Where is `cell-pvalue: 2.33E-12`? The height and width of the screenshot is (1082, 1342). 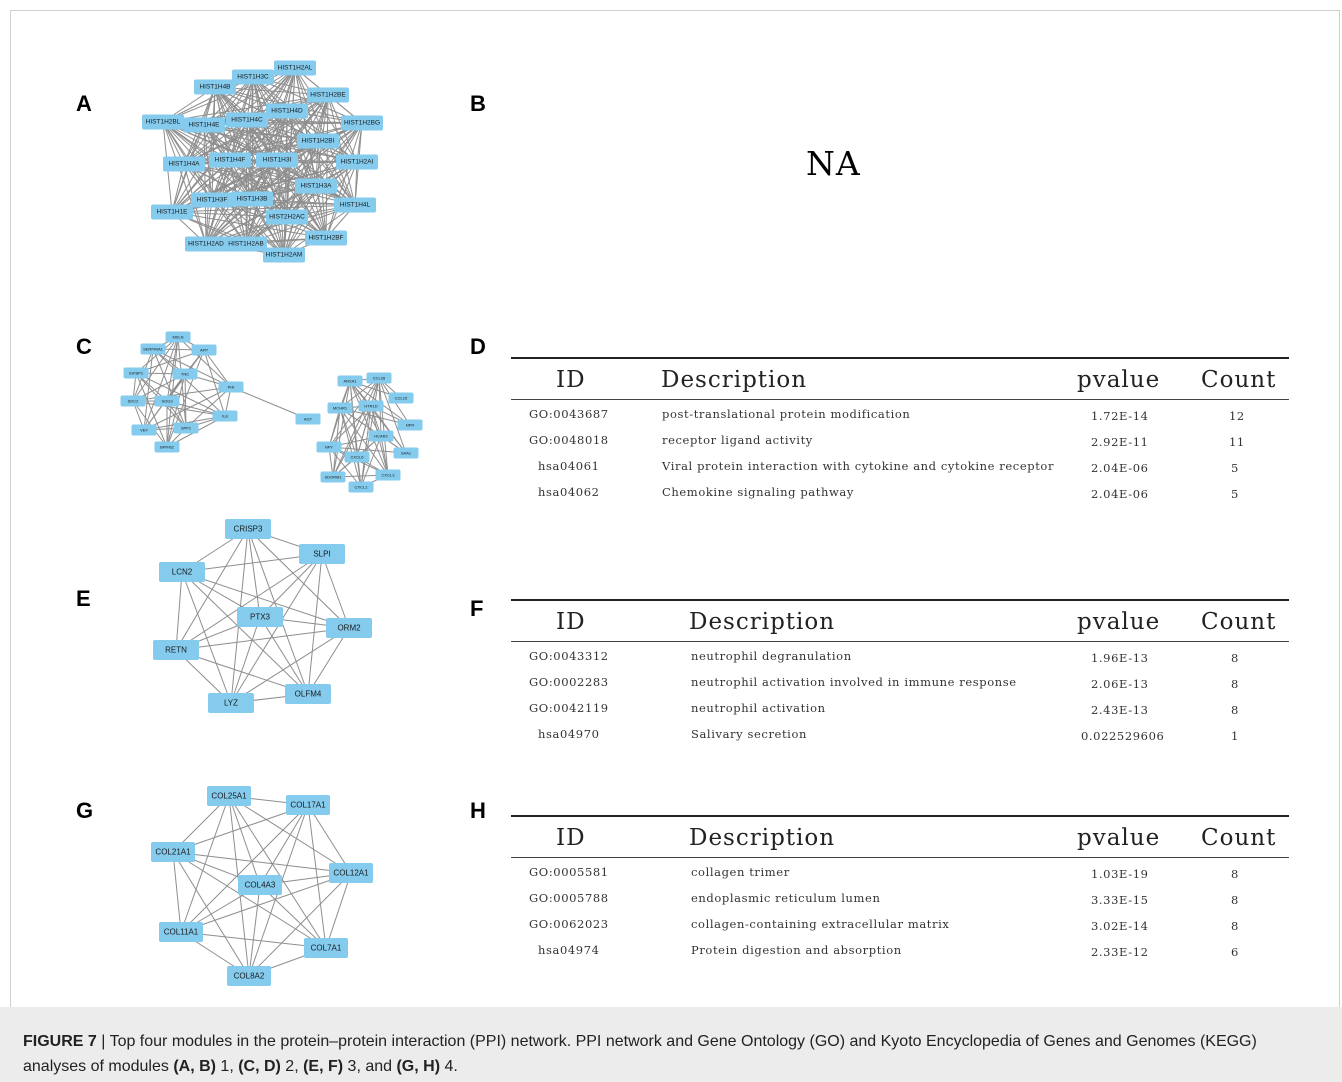 cell-pvalue: 2.33E-12 is located at coordinates (1120, 952).